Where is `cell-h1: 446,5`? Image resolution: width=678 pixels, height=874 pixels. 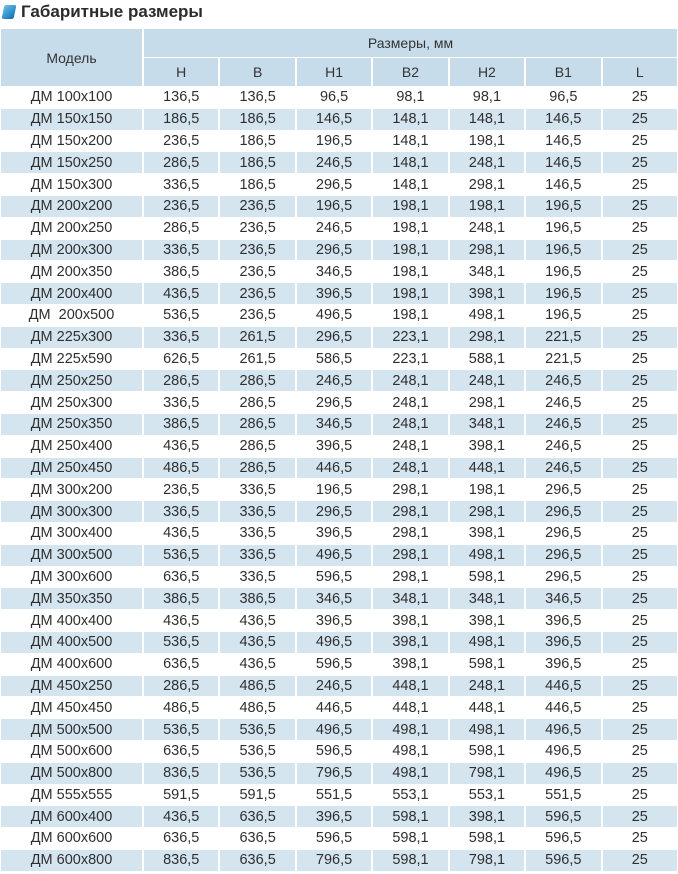 cell-h1: 446,5 is located at coordinates (334, 468).